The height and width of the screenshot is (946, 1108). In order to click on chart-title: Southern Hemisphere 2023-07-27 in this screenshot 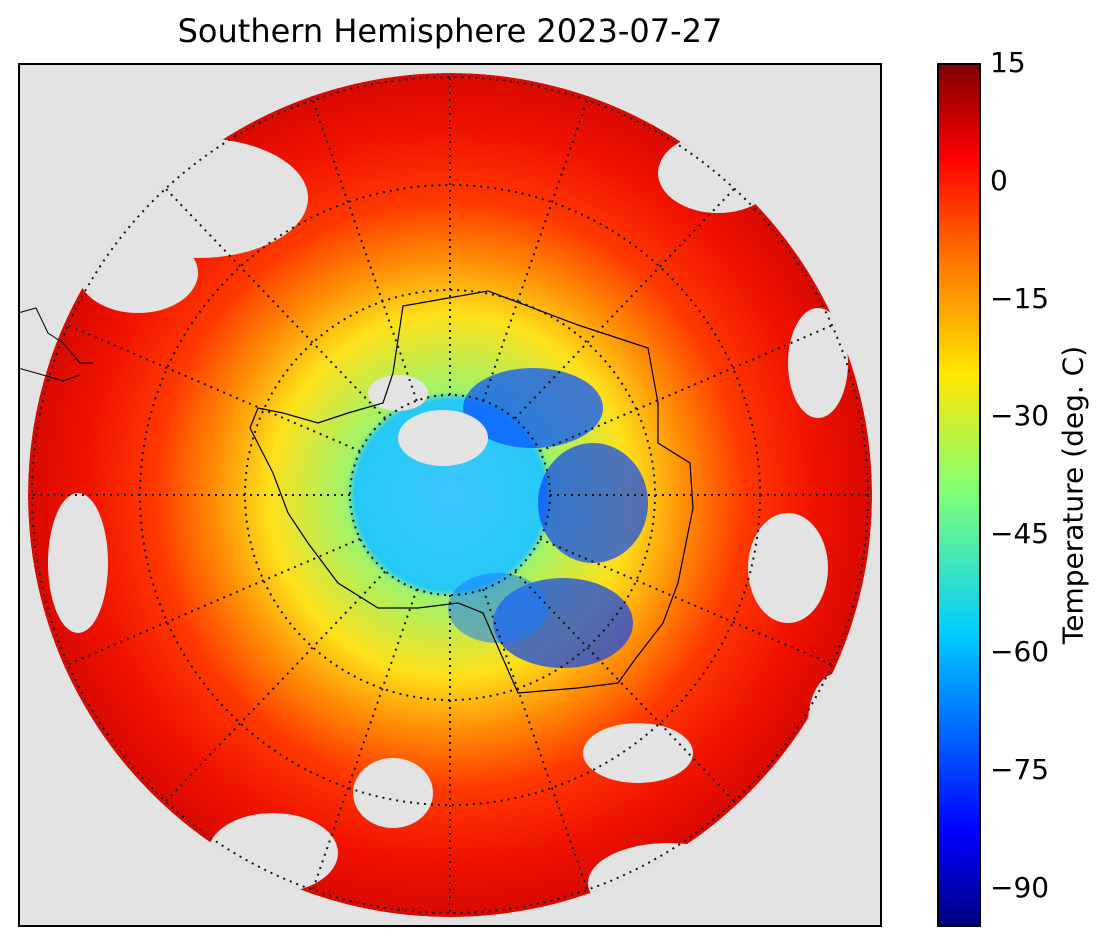, I will do `click(450, 31)`.